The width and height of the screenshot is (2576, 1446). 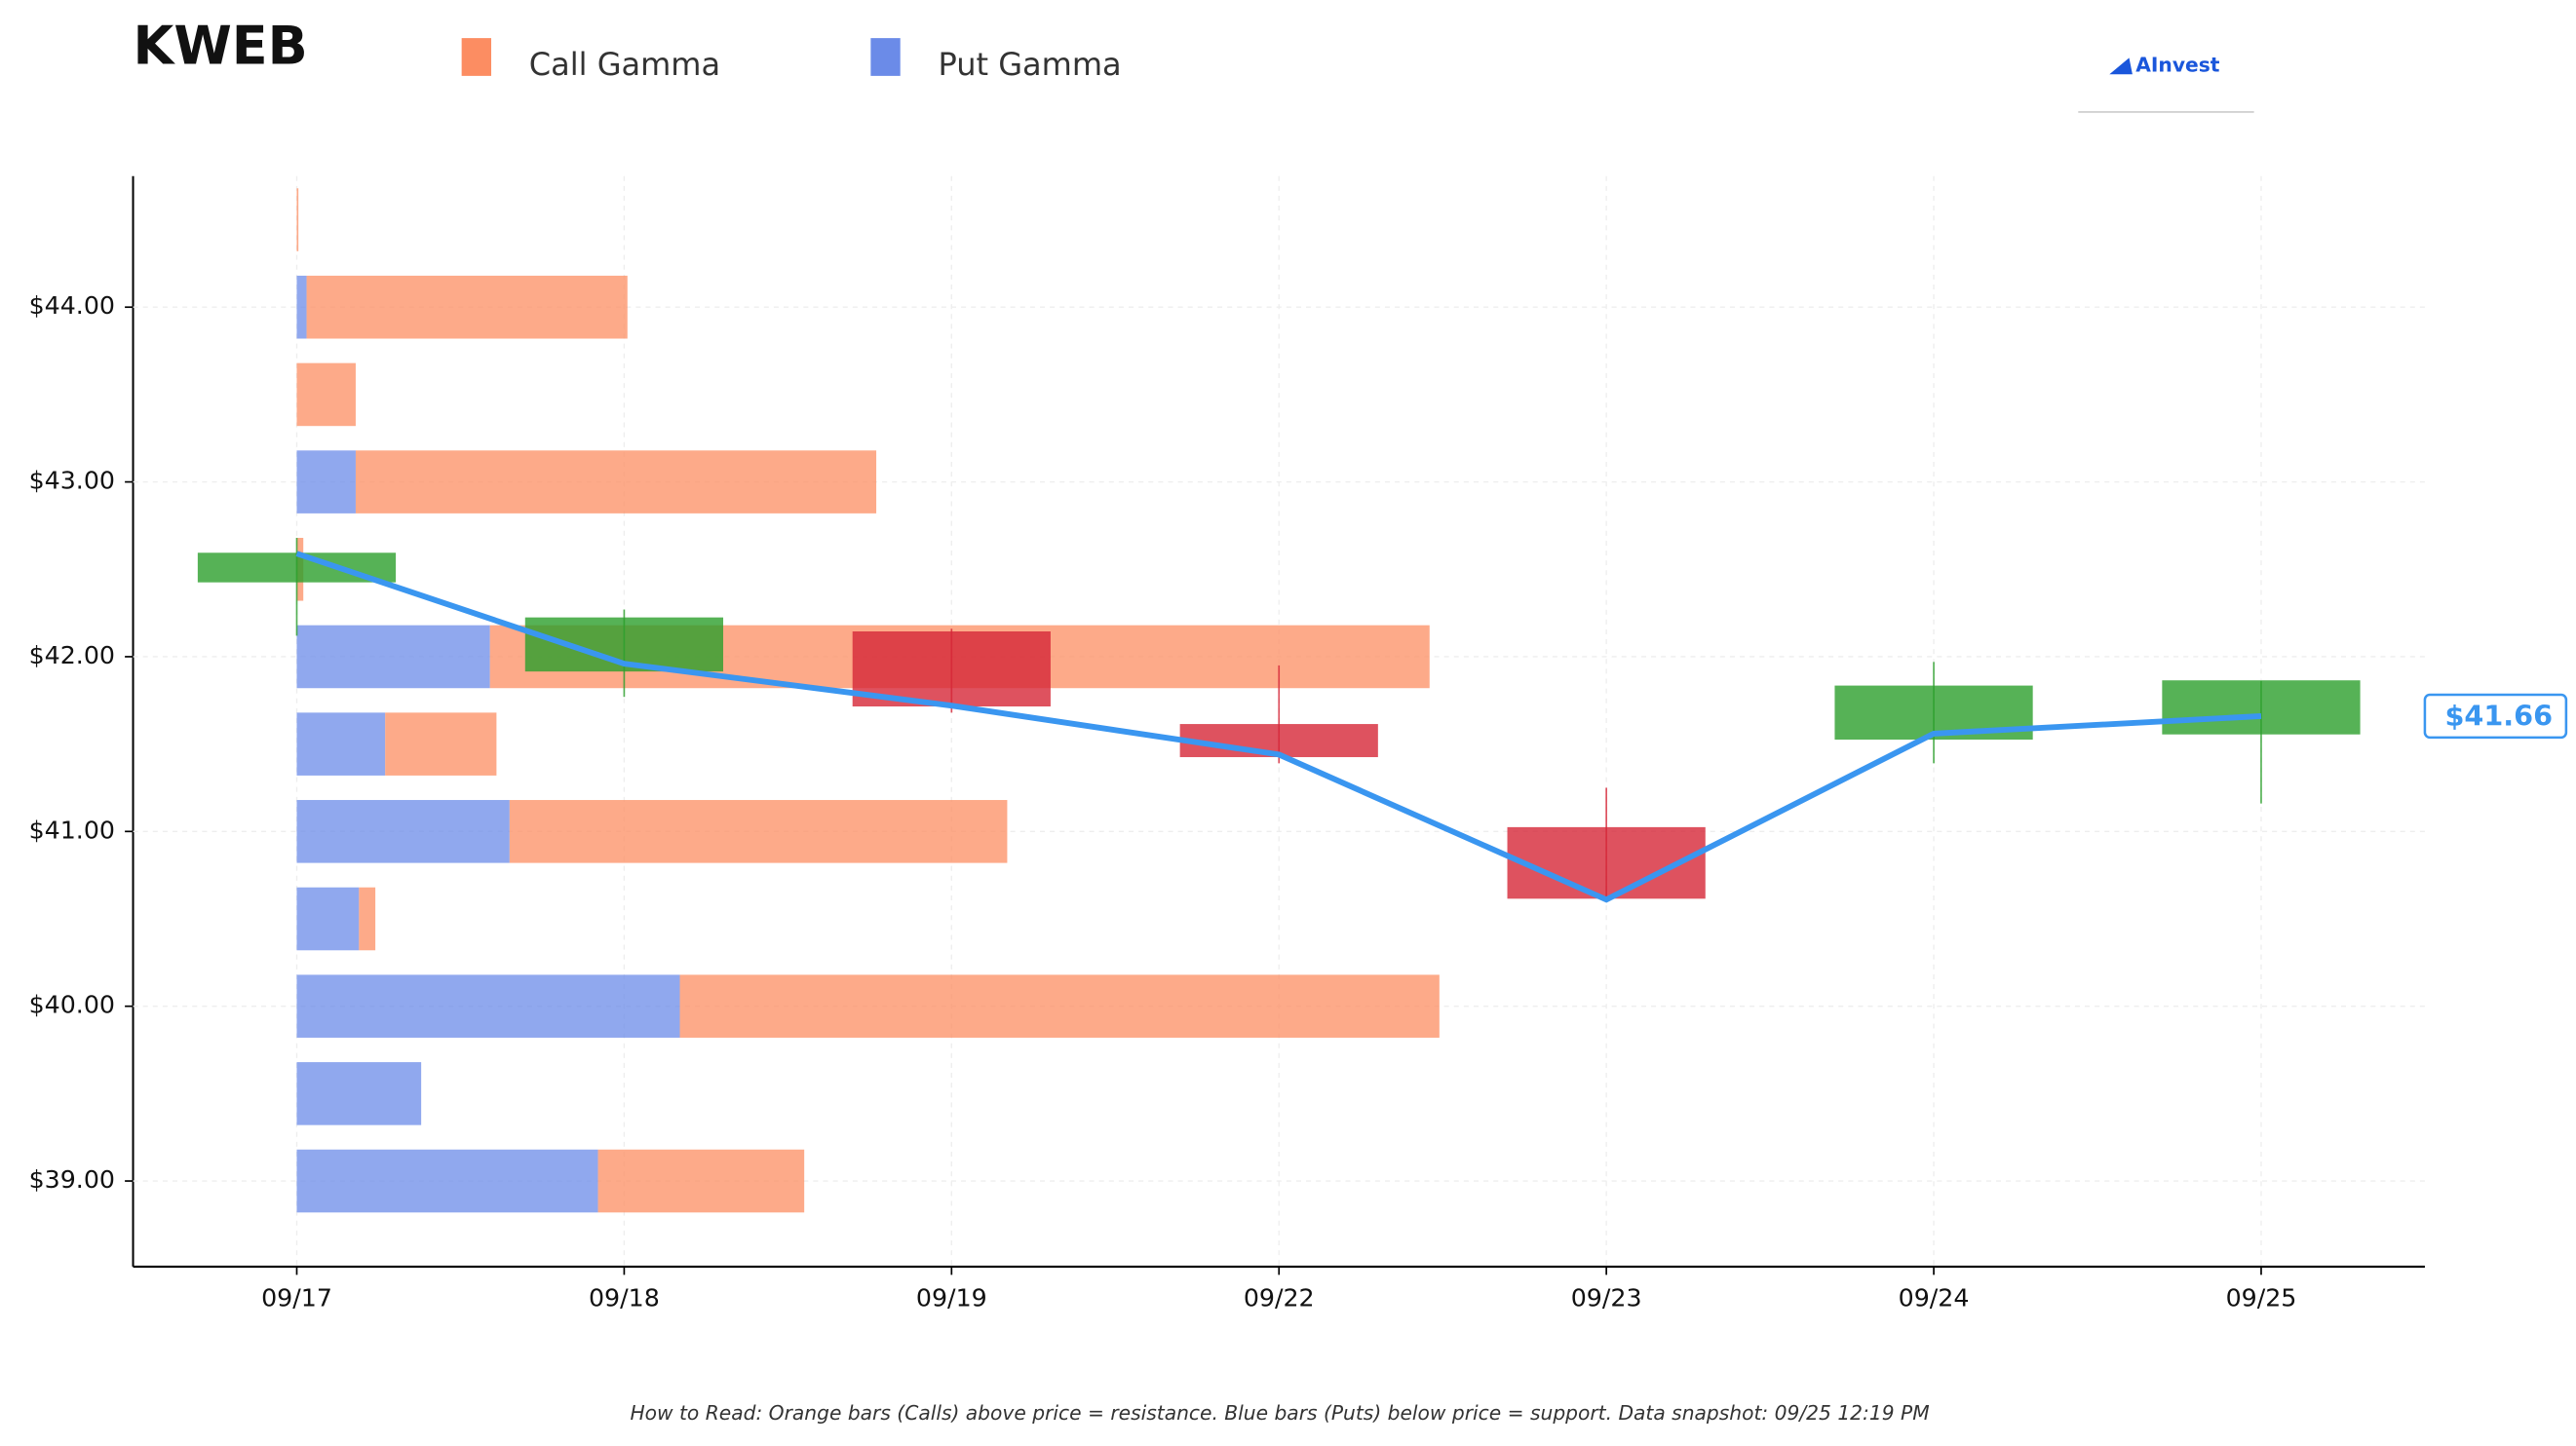 I want to click on x-tick-label: 09/23, so click(x=1606, y=1298).